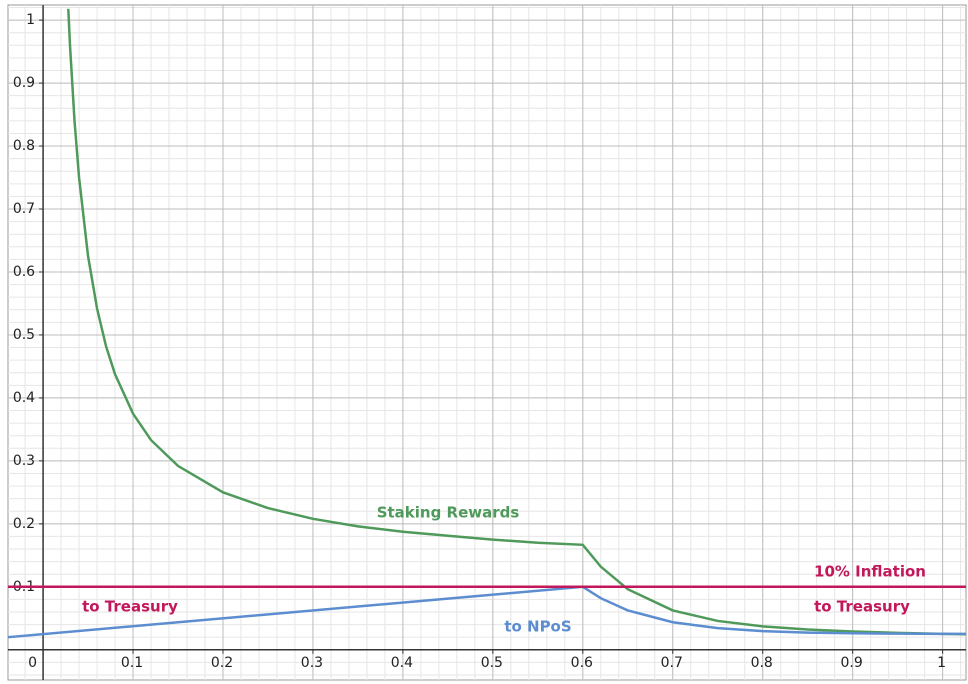  What do you see at coordinates (852, 663) in the screenshot?
I see `x-tick-label: 0.9` at bounding box center [852, 663].